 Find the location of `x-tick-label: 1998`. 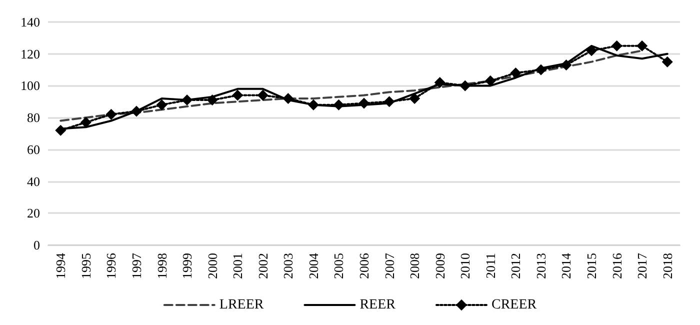

x-tick-label: 1998 is located at coordinates (162, 266).